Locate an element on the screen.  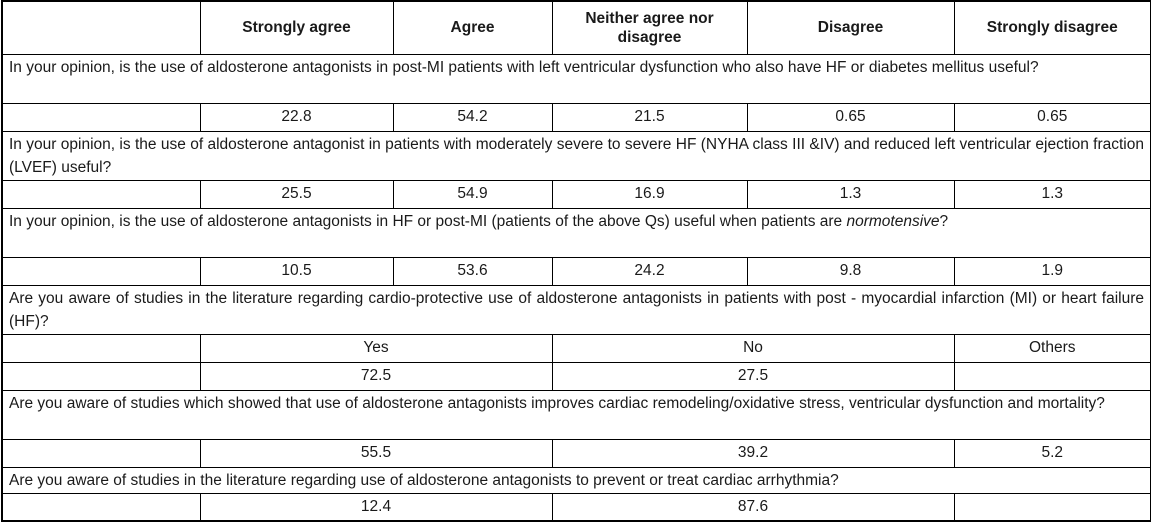
header-cell-empty is located at coordinates (101, 27).